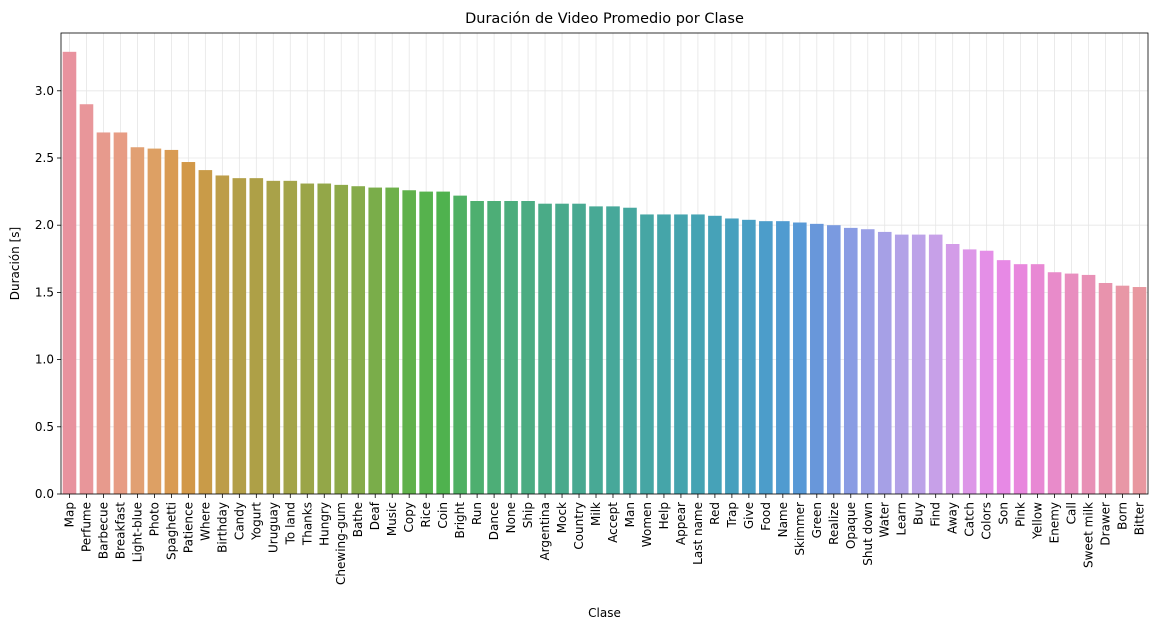  What do you see at coordinates (44, 225) in the screenshot?
I see `y-tick-label: 2.0` at bounding box center [44, 225].